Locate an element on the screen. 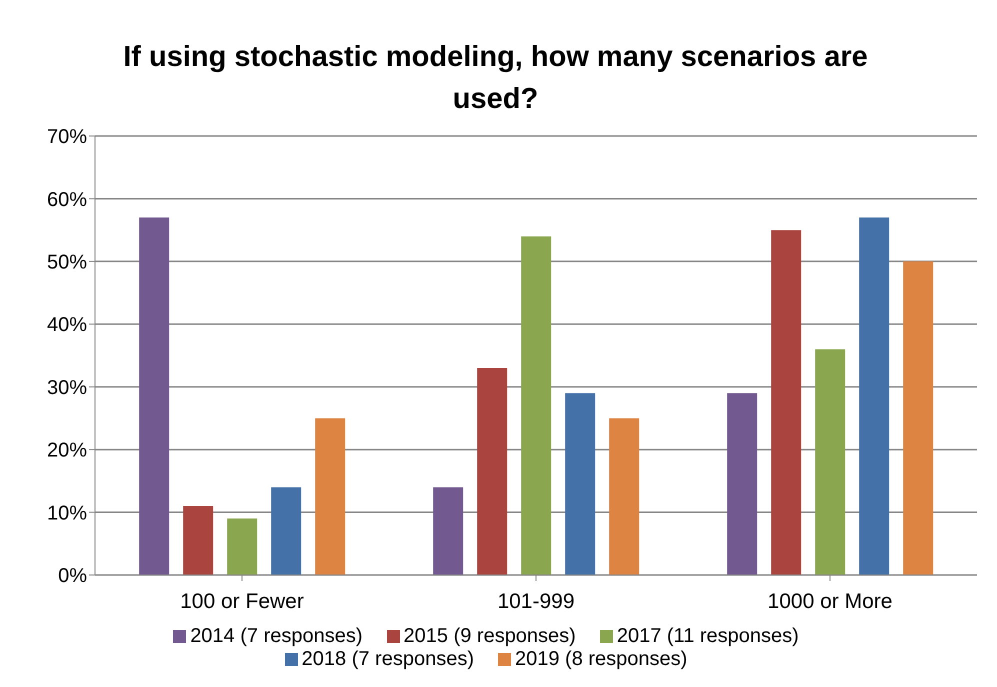 The image size is (997, 687). chart-title: If using stochastic modeling, how many scenarios are used? is located at coordinates (495, 78).